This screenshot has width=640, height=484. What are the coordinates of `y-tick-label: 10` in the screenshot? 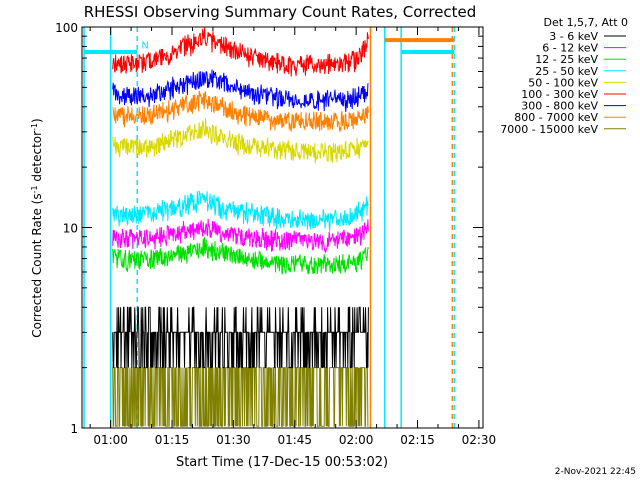 It's located at (70, 229).